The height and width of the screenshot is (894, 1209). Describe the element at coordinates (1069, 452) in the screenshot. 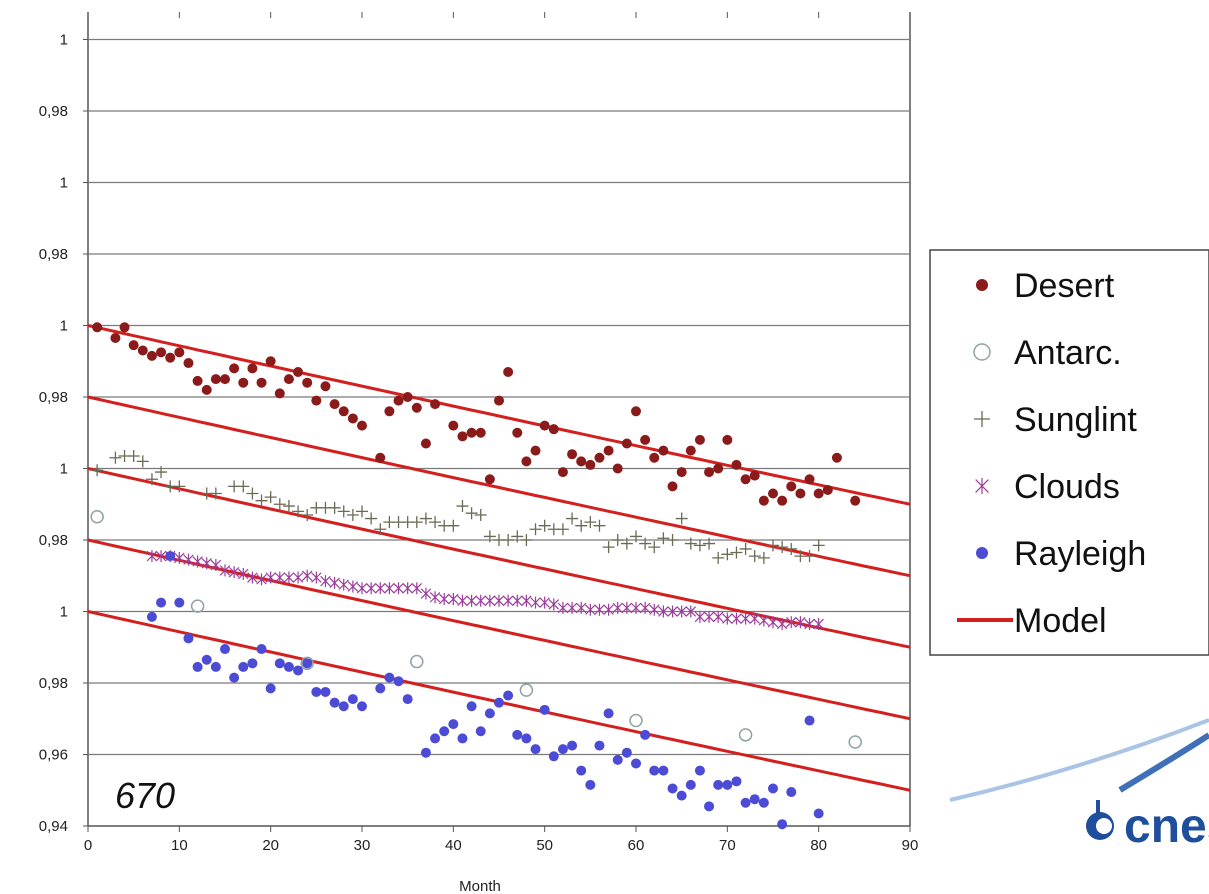

I see `legend-box` at that location.